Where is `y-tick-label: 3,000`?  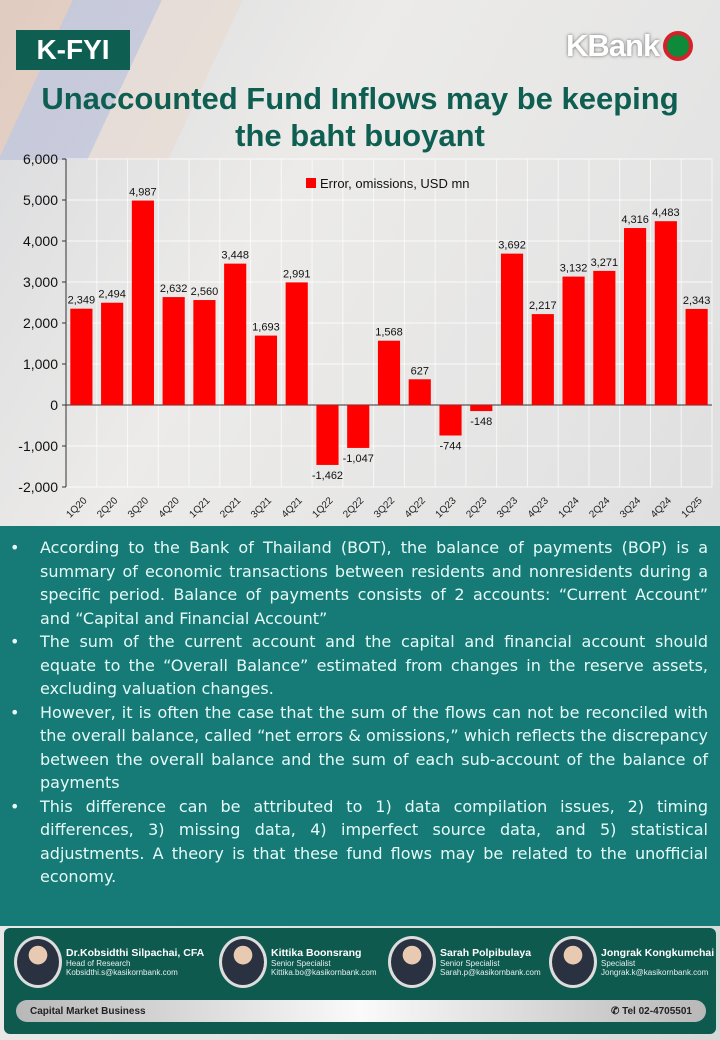
y-tick-label: 3,000 is located at coordinates (40, 282).